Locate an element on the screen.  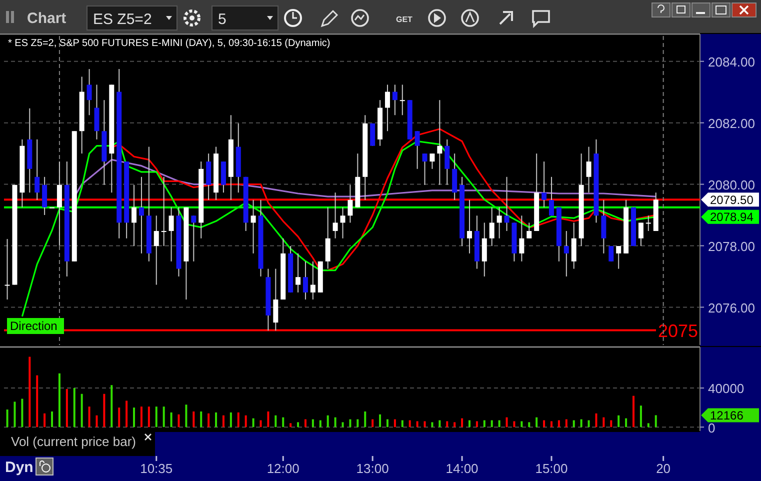
x-tick-label: 13:00 is located at coordinates (372, 468).